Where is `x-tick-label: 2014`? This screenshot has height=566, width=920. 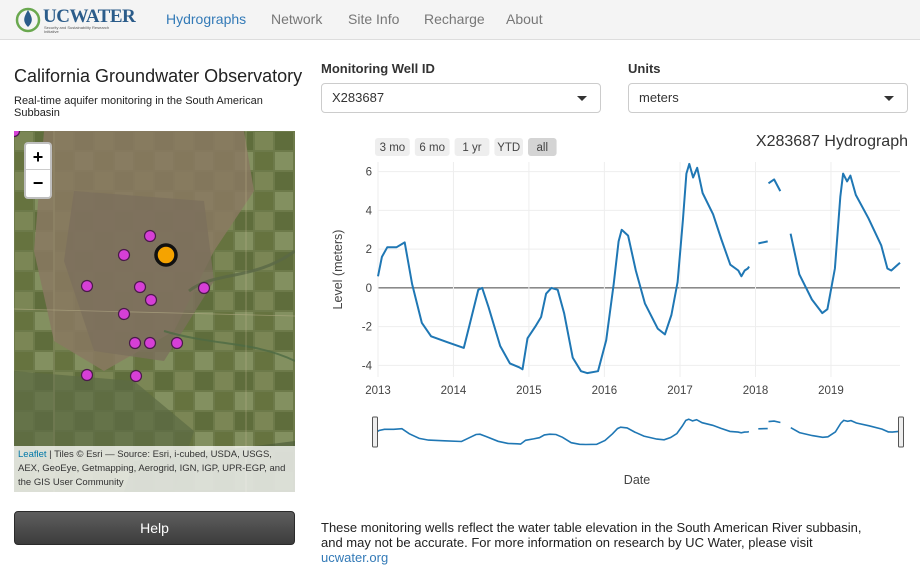 x-tick-label: 2014 is located at coordinates (454, 391).